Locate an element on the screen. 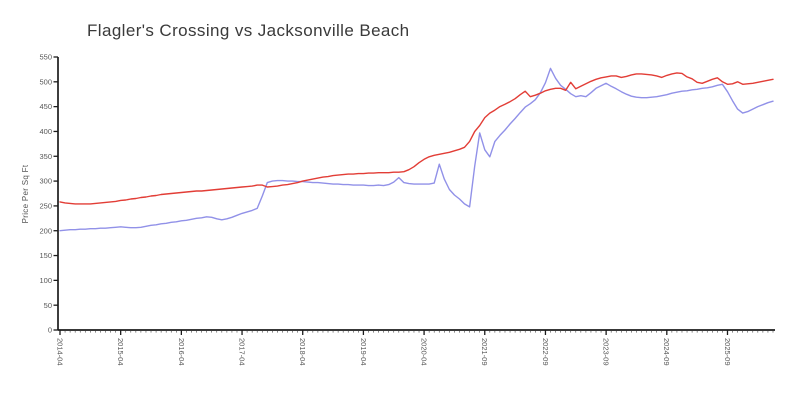 The width and height of the screenshot is (800, 400). y-tick-label: 100 is located at coordinates (45, 280).